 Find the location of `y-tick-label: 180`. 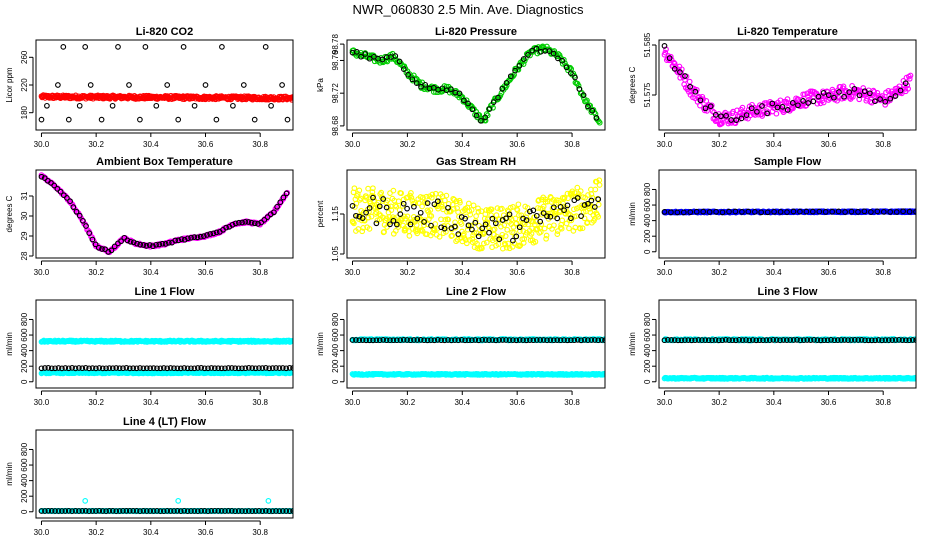

y-tick-label: 180 is located at coordinates (24, 112).